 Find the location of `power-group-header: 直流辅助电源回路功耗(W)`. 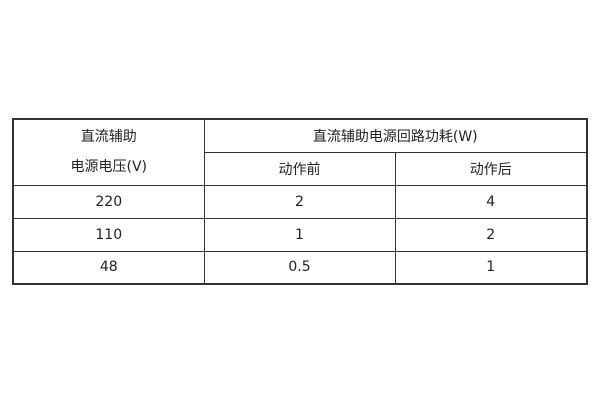

power-group-header: 直流辅助电源回路功耗(W) is located at coordinates (395, 135).